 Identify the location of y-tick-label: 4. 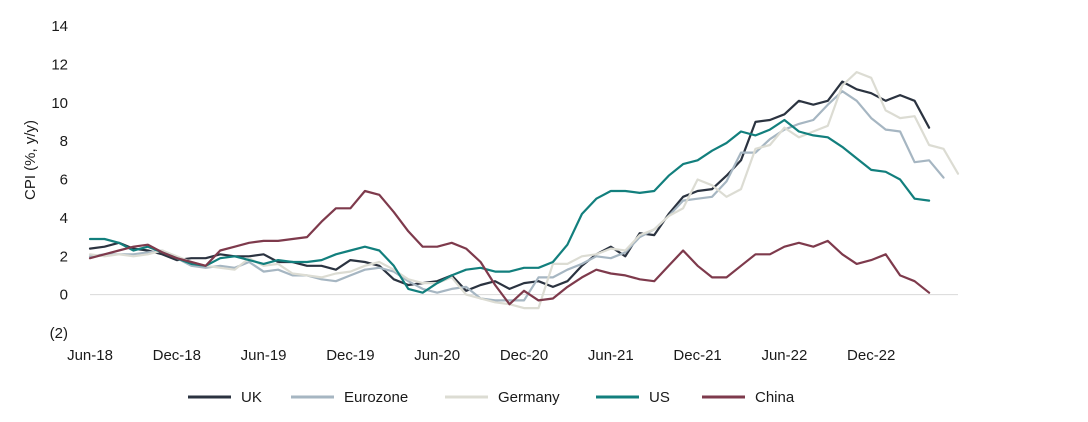
(64, 218).